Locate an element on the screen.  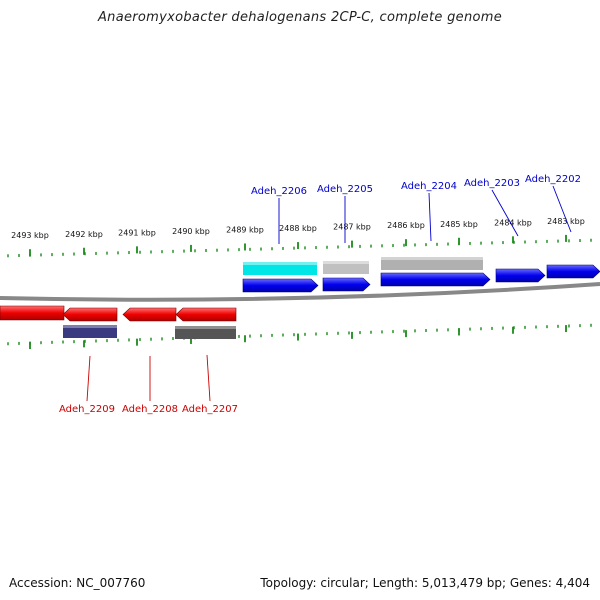
scale-tick-label: 2485 kbp is located at coordinates (459, 224).